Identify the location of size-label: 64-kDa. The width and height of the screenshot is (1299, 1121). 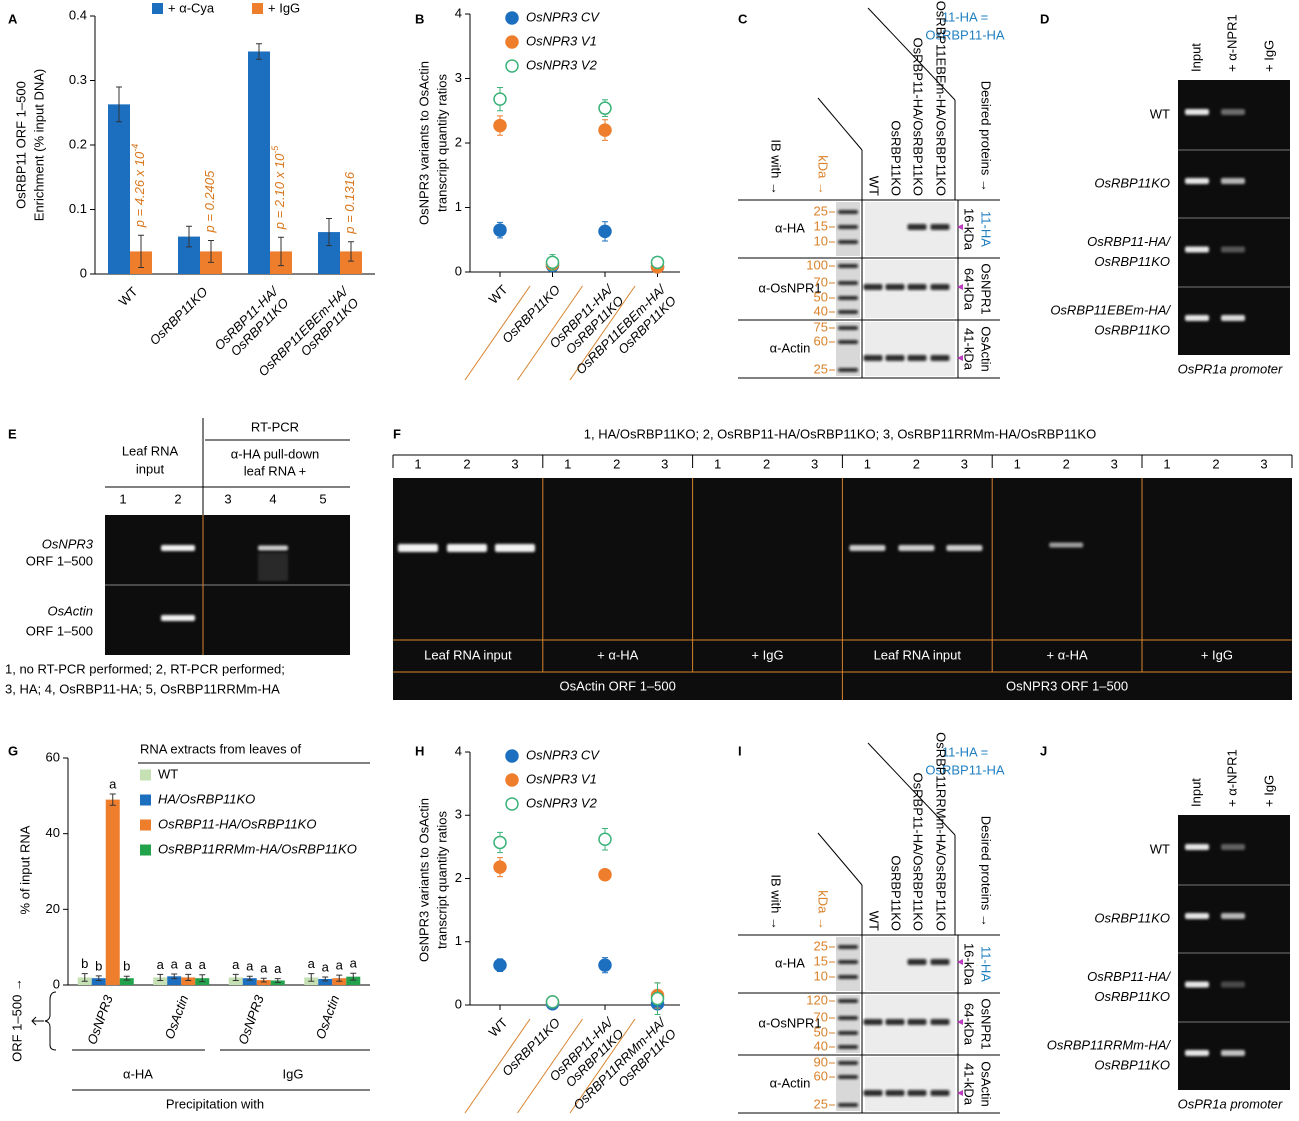
(969, 289).